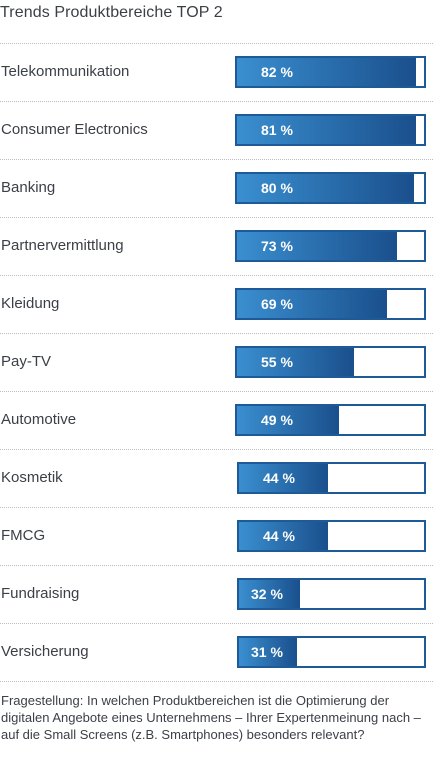 This screenshot has width=433, height=768. Describe the element at coordinates (216, 478) in the screenshot. I see `bar-row: Kosmetik 44 %` at that location.